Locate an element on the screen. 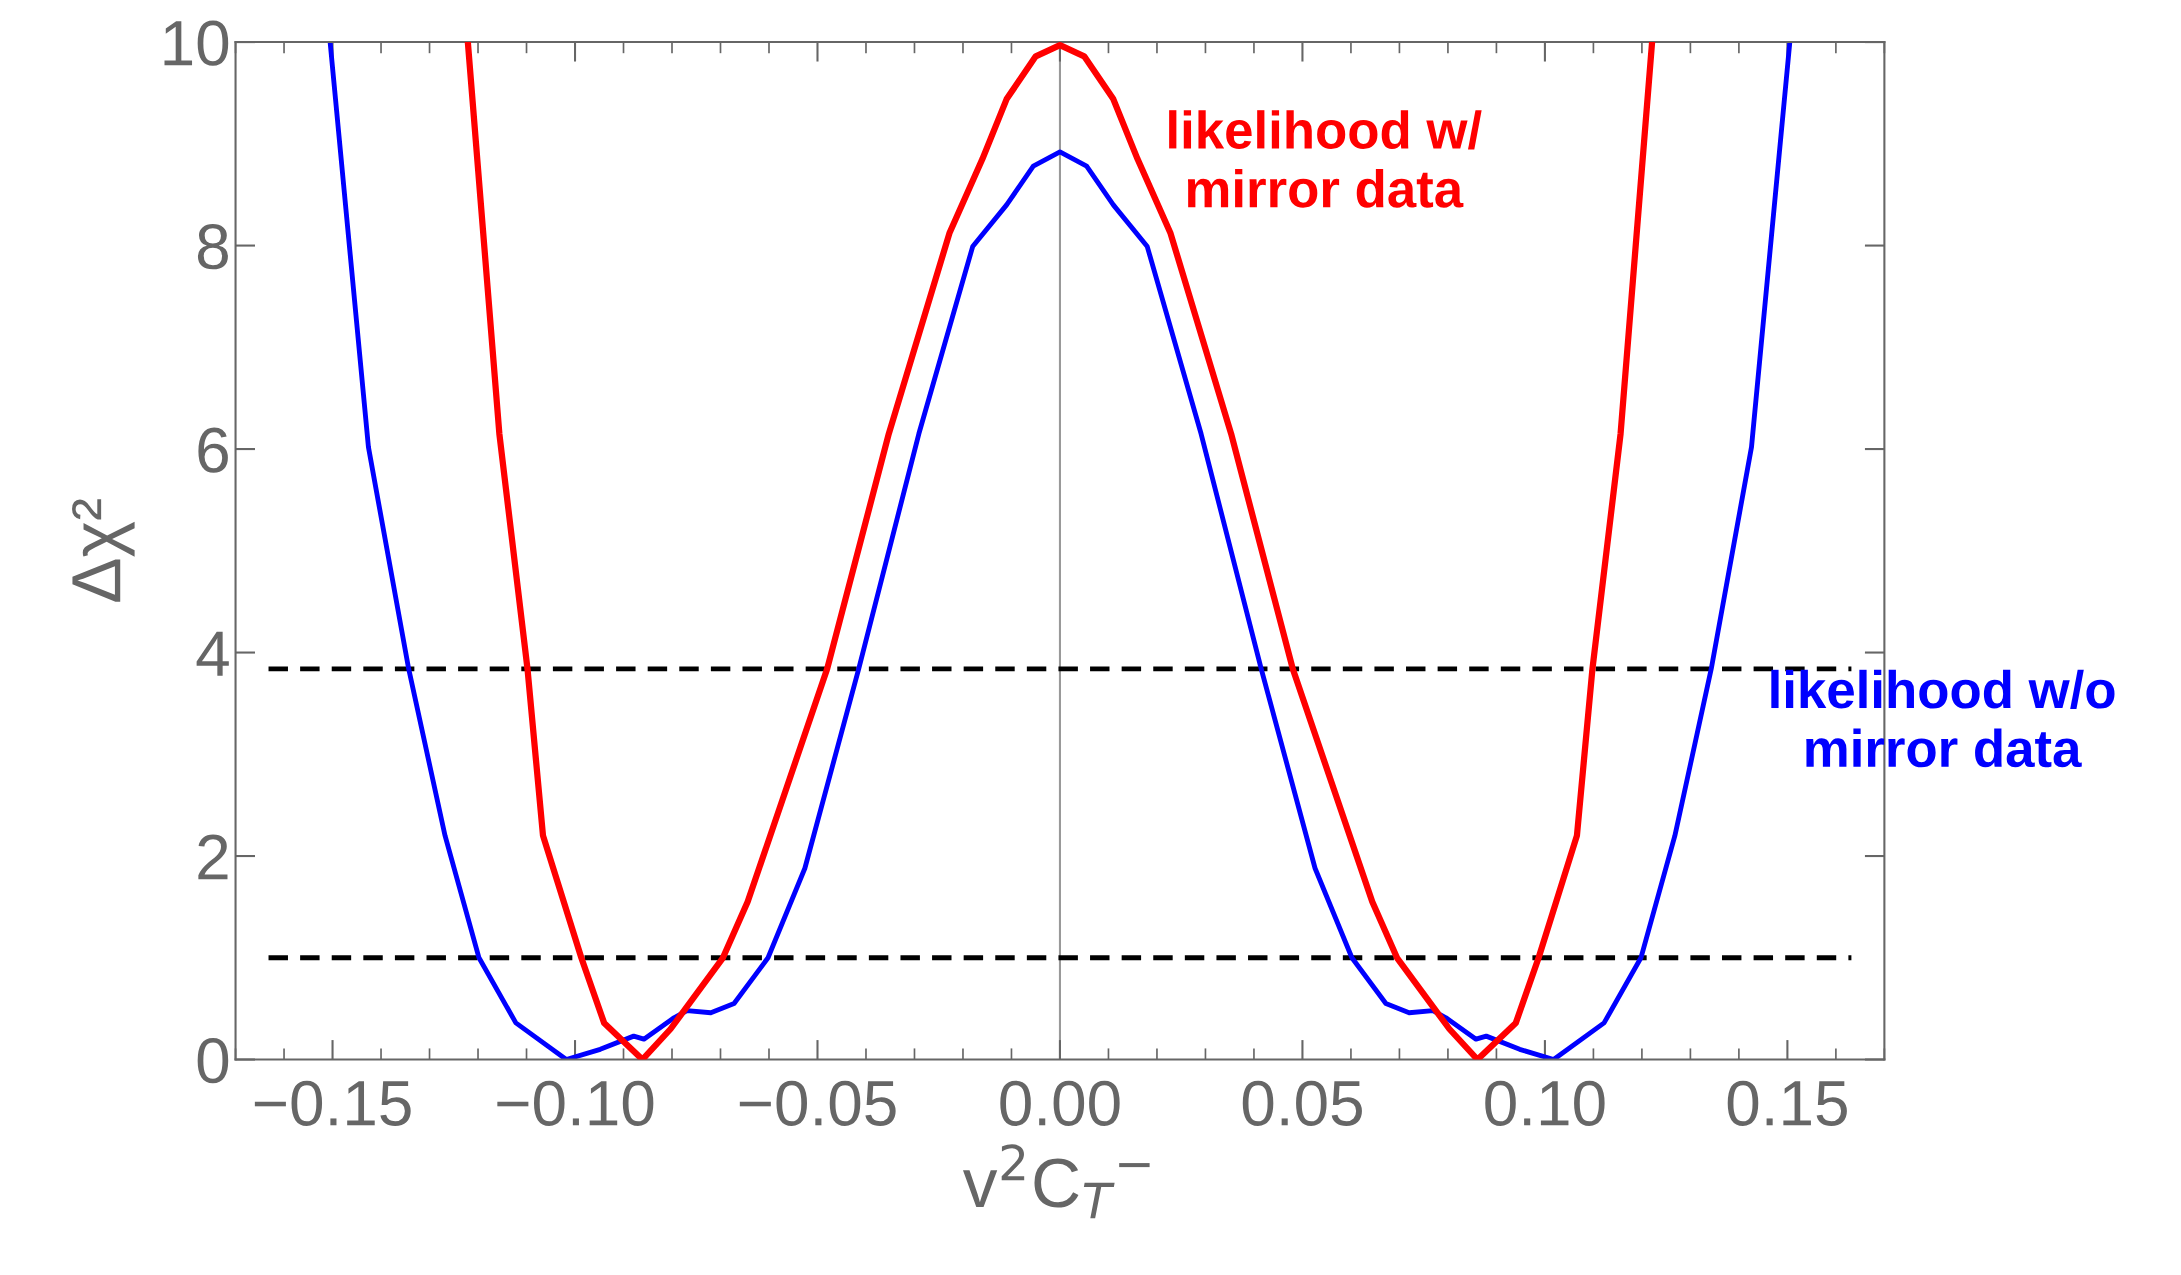  x-tick-label: 0.10 is located at coordinates (1545, 1103).